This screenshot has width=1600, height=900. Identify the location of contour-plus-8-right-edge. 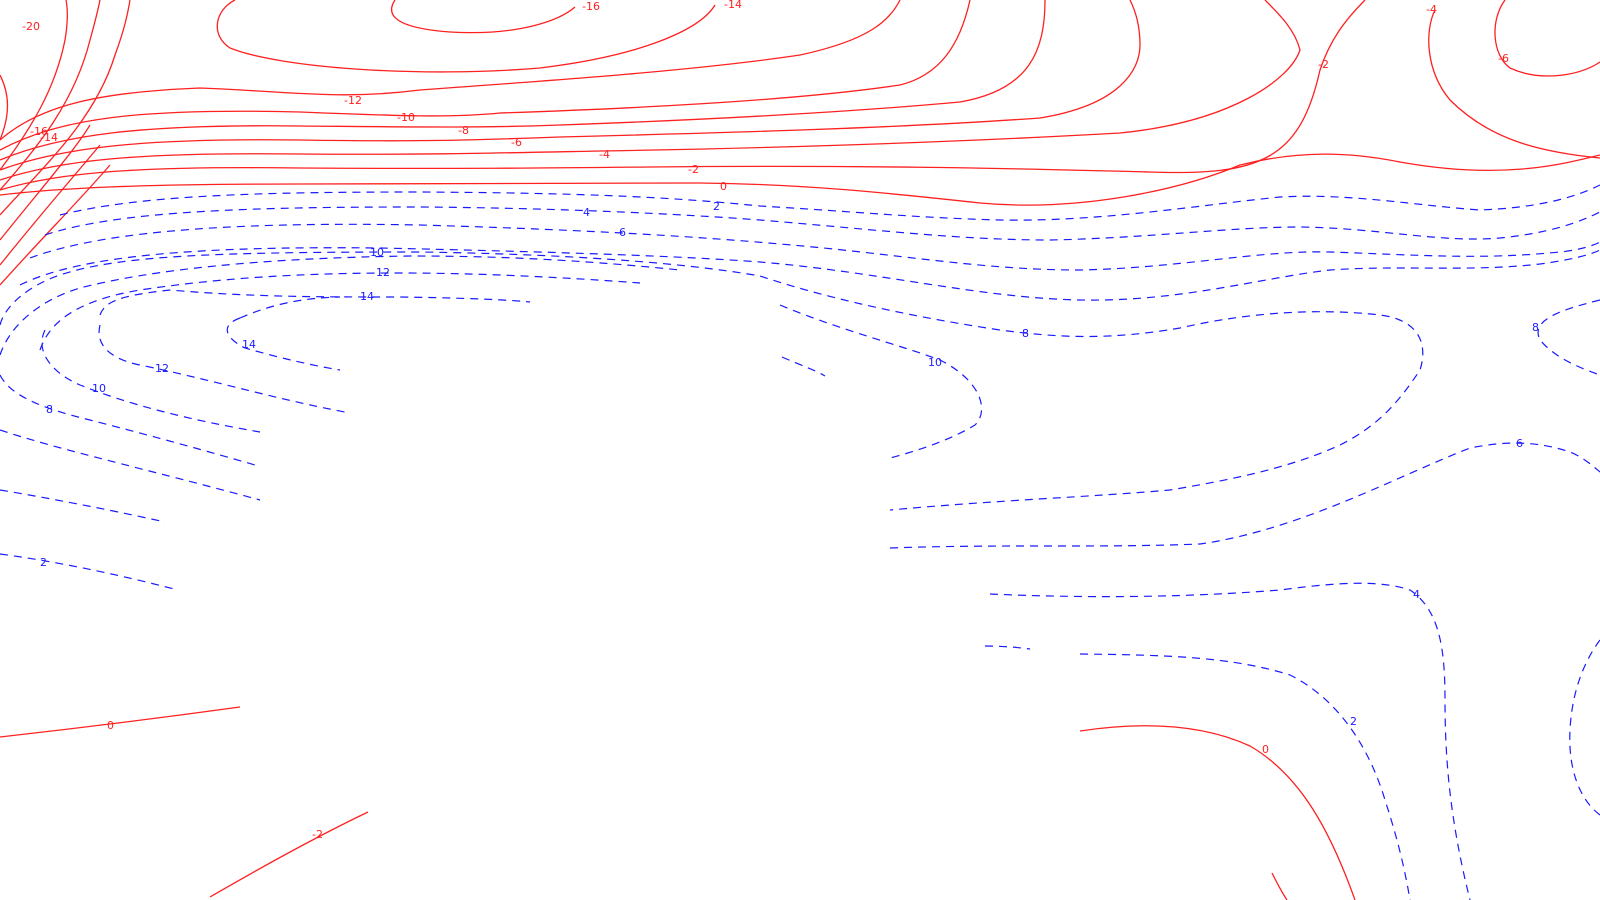
(1568, 337).